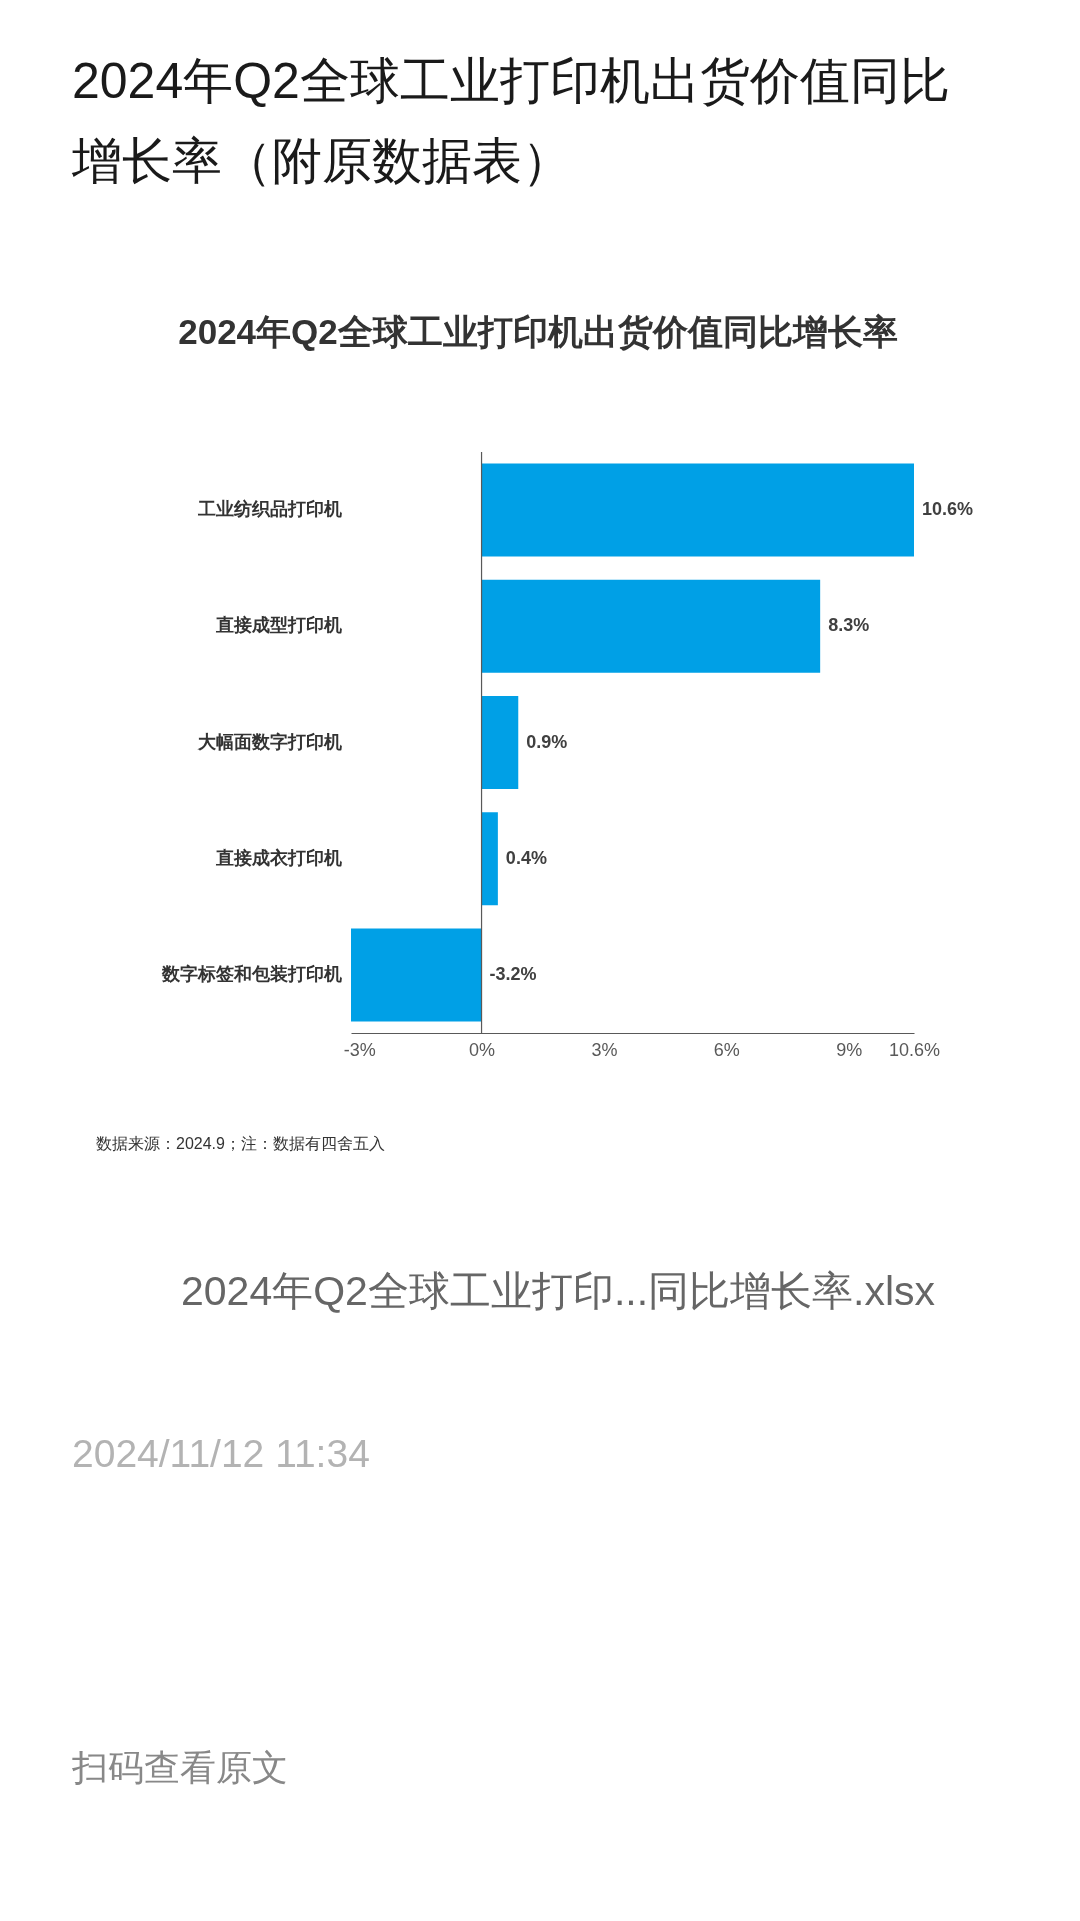 The image size is (1080, 1921). What do you see at coordinates (849, 625) in the screenshot?
I see `data-label: 8.3%` at bounding box center [849, 625].